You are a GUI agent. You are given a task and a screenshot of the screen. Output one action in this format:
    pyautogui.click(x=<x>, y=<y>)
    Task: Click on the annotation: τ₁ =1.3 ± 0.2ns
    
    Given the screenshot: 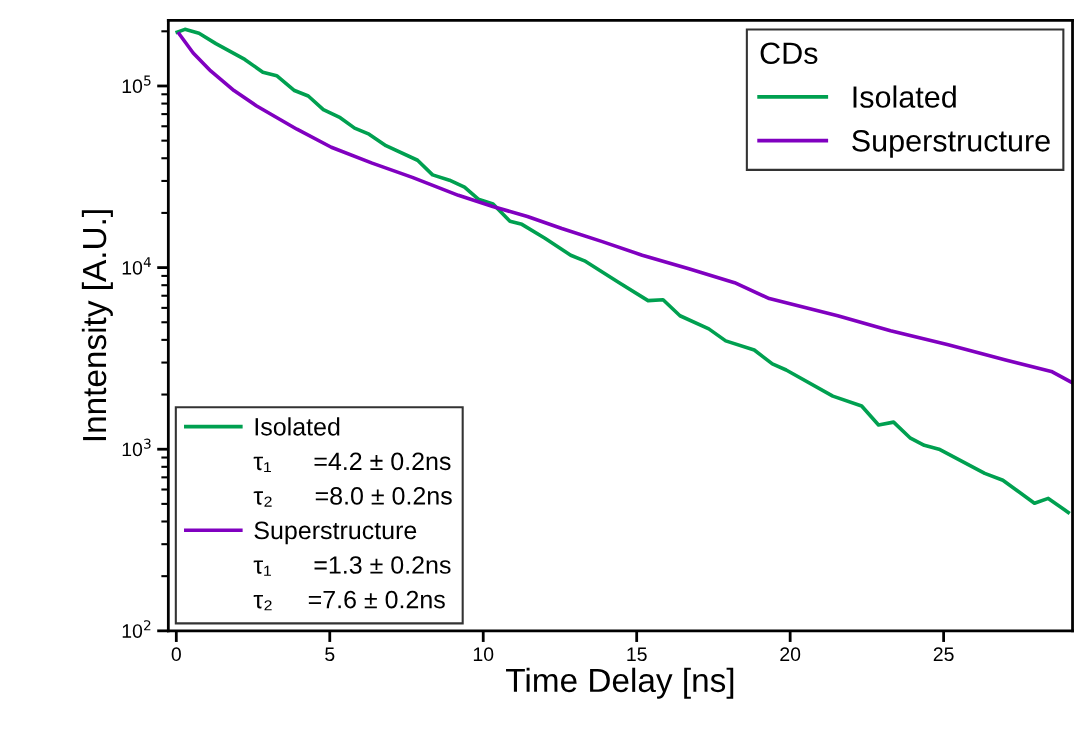 What is the action you would take?
    pyautogui.click(x=352, y=566)
    